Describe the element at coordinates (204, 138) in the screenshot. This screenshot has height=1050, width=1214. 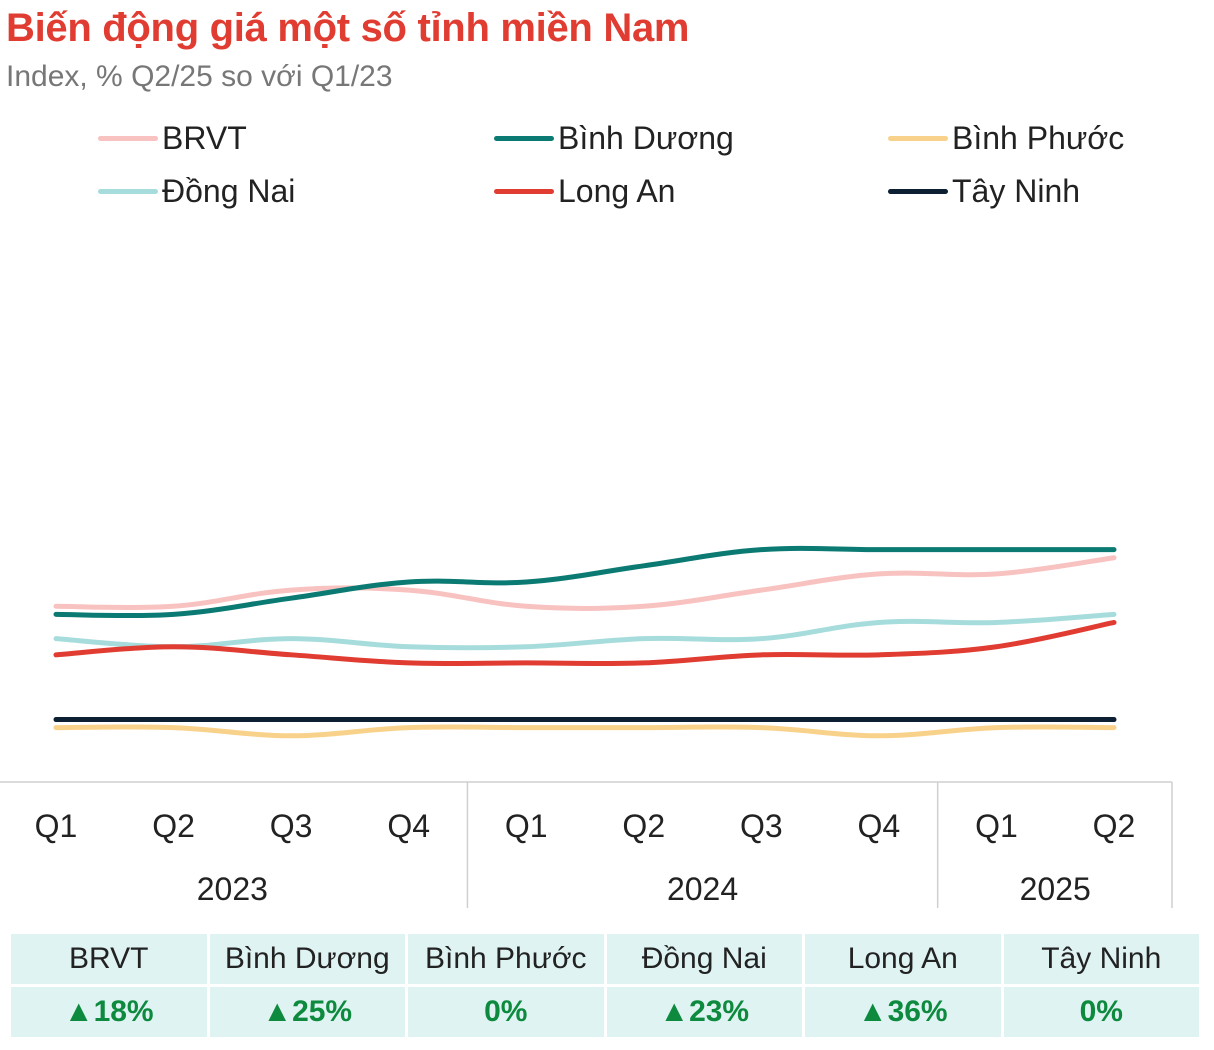
I see `legend-label: BRVT` at that location.